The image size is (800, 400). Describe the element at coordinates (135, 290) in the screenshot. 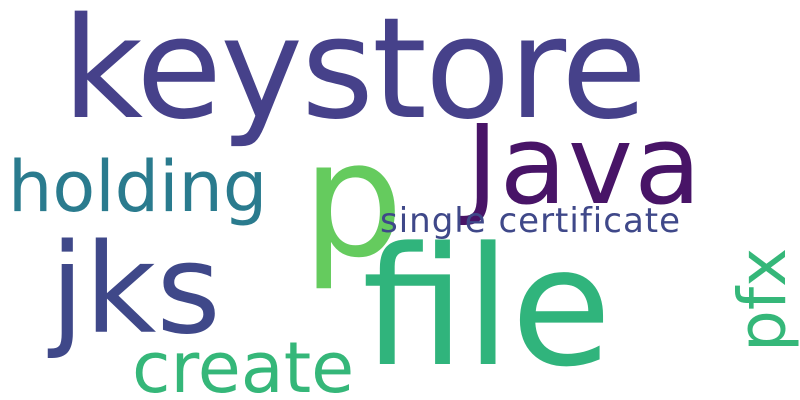

I see `word-jks: jks` at that location.